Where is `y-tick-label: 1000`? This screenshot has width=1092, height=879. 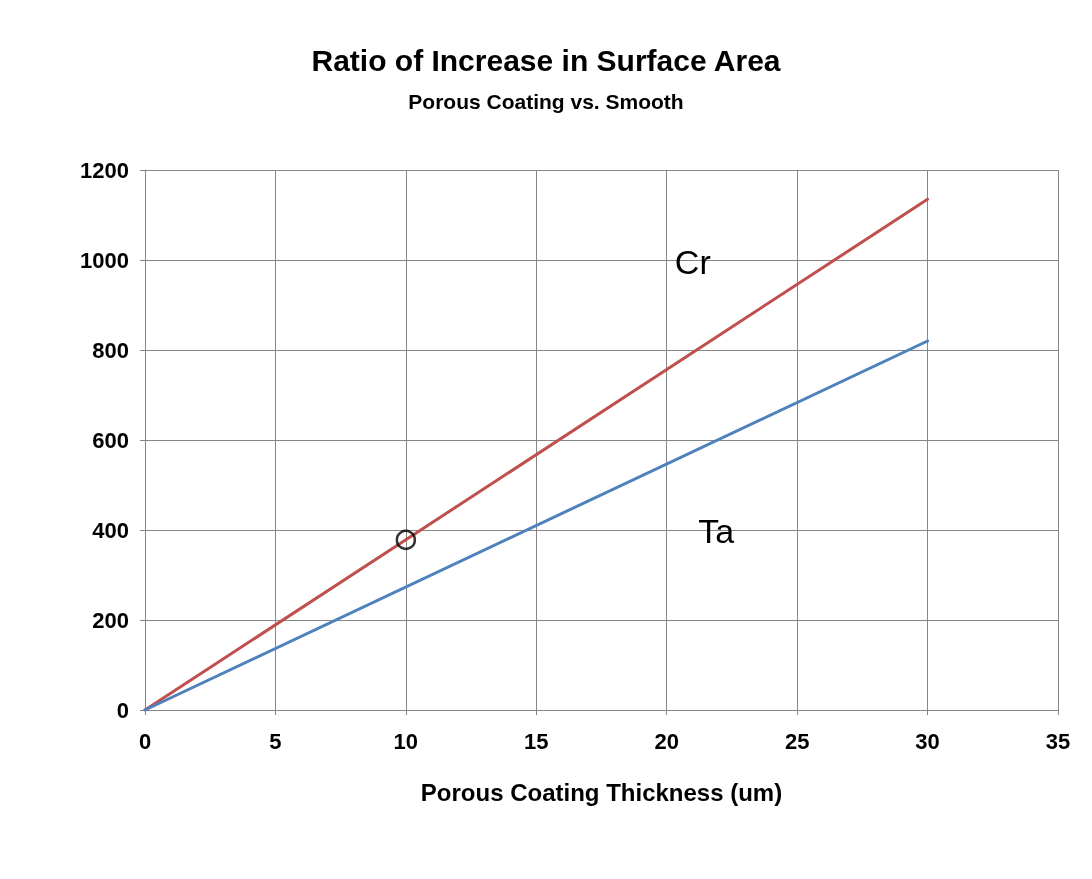 y-tick-label: 1000 is located at coordinates (104, 260).